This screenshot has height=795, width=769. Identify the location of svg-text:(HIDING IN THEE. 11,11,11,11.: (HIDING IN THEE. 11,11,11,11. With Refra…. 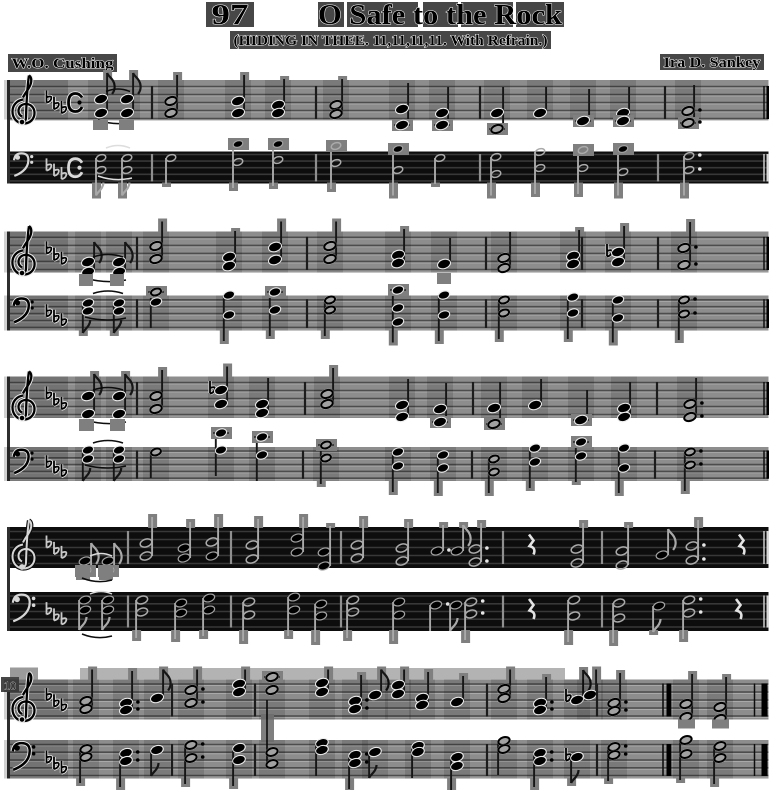
(391, 41).